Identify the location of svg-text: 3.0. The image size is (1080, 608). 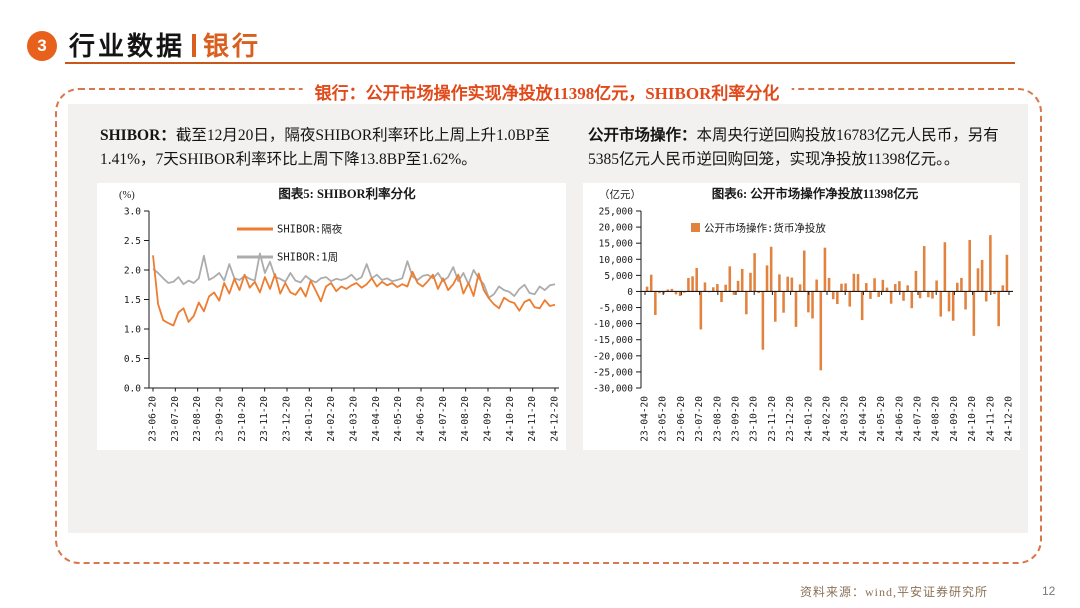
(132, 212).